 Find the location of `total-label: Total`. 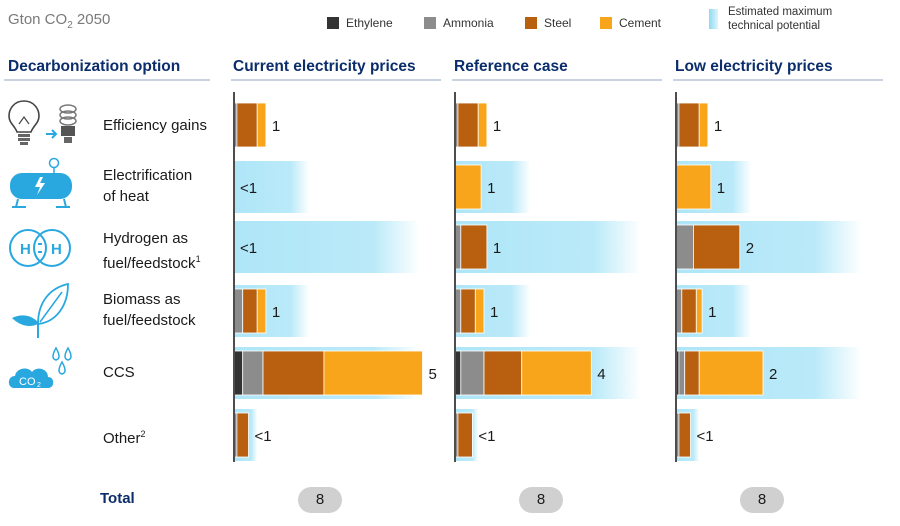

total-label: Total is located at coordinates (117, 498).